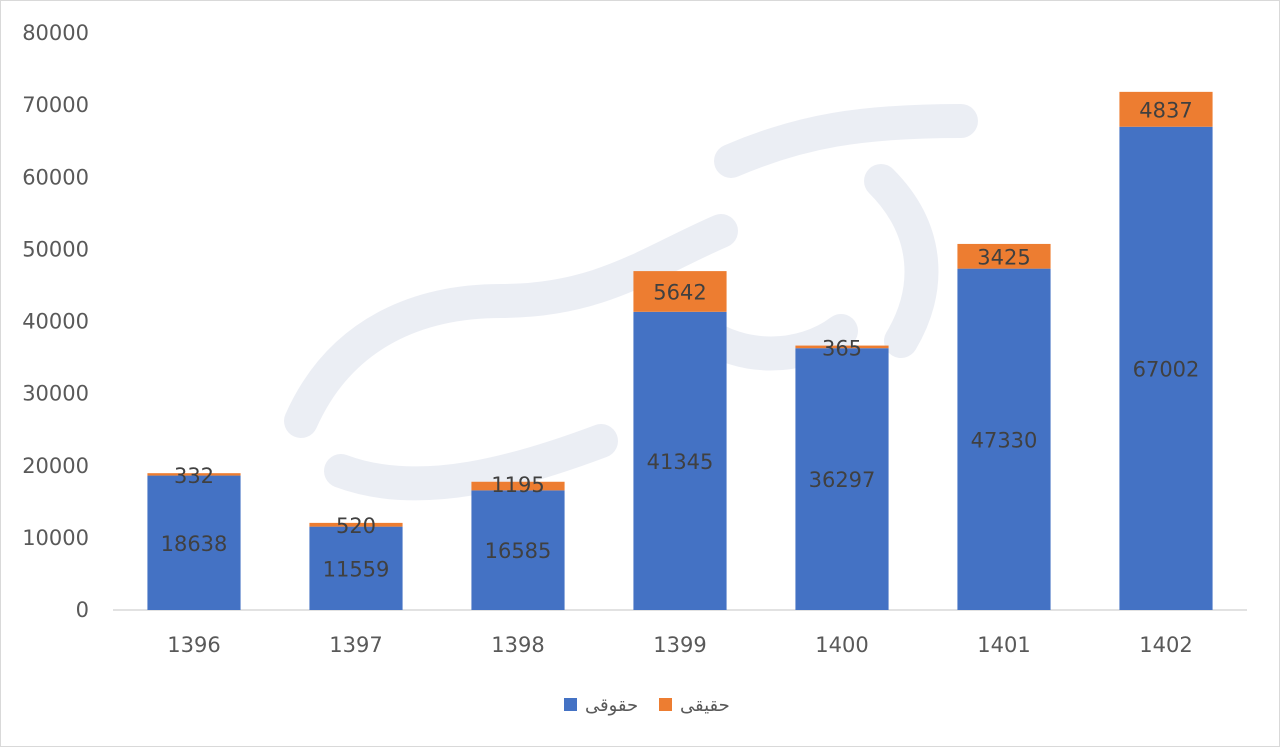 The image size is (1280, 751). I want to click on data-label: 4837, so click(1165, 110).